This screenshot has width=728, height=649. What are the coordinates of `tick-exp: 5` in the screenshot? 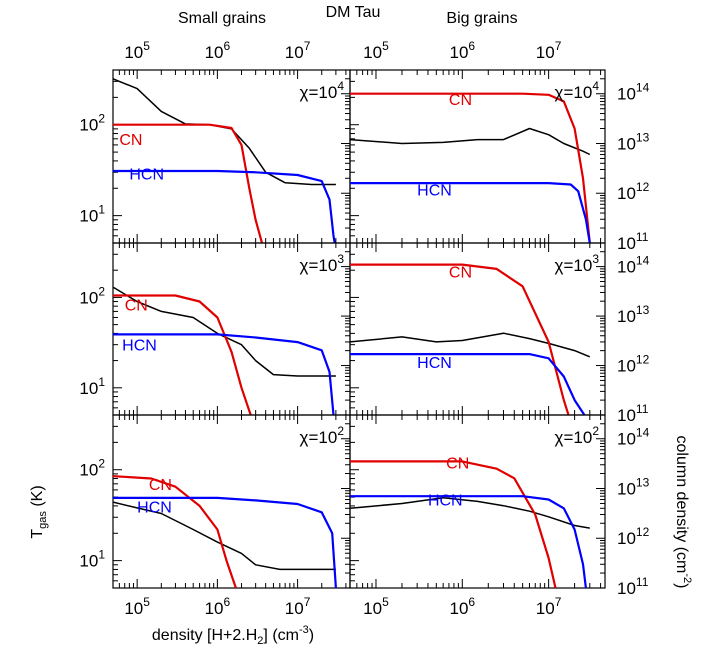 It's located at (385, 602).